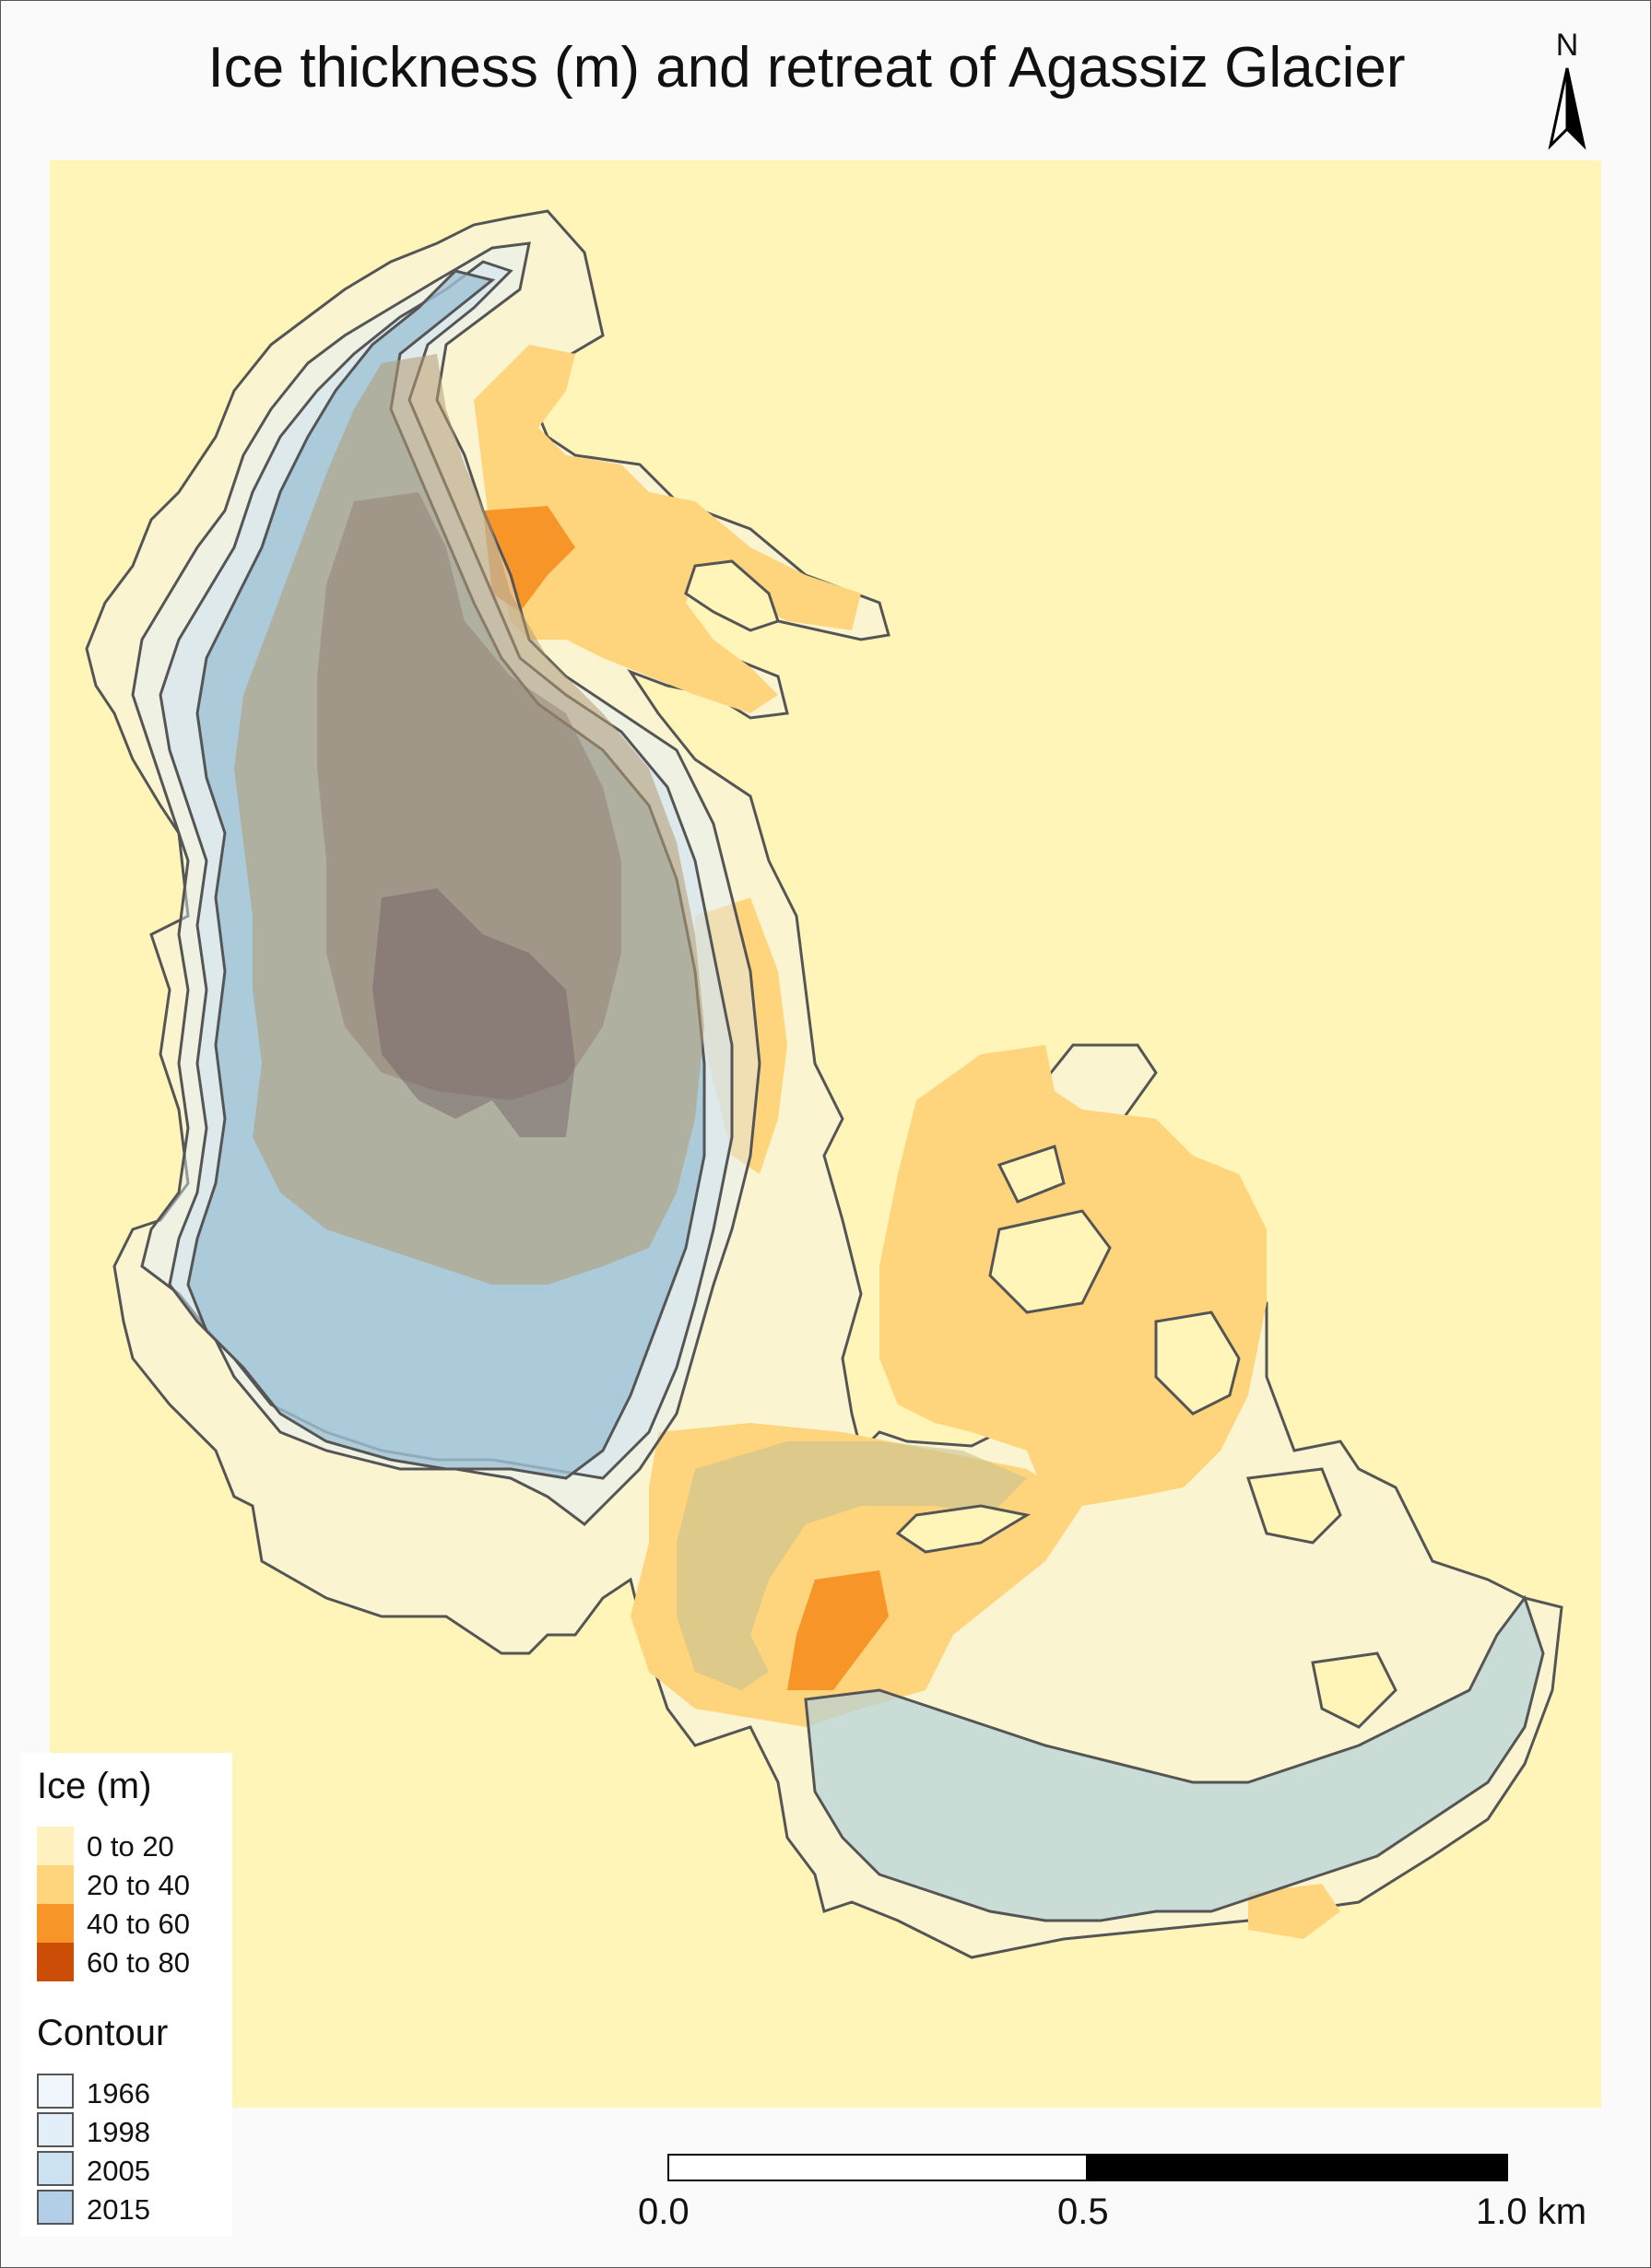 The height and width of the screenshot is (2268, 1651). Describe the element at coordinates (1531, 2212) in the screenshot. I see `scale-label-1-0: 1.0 km` at that location.